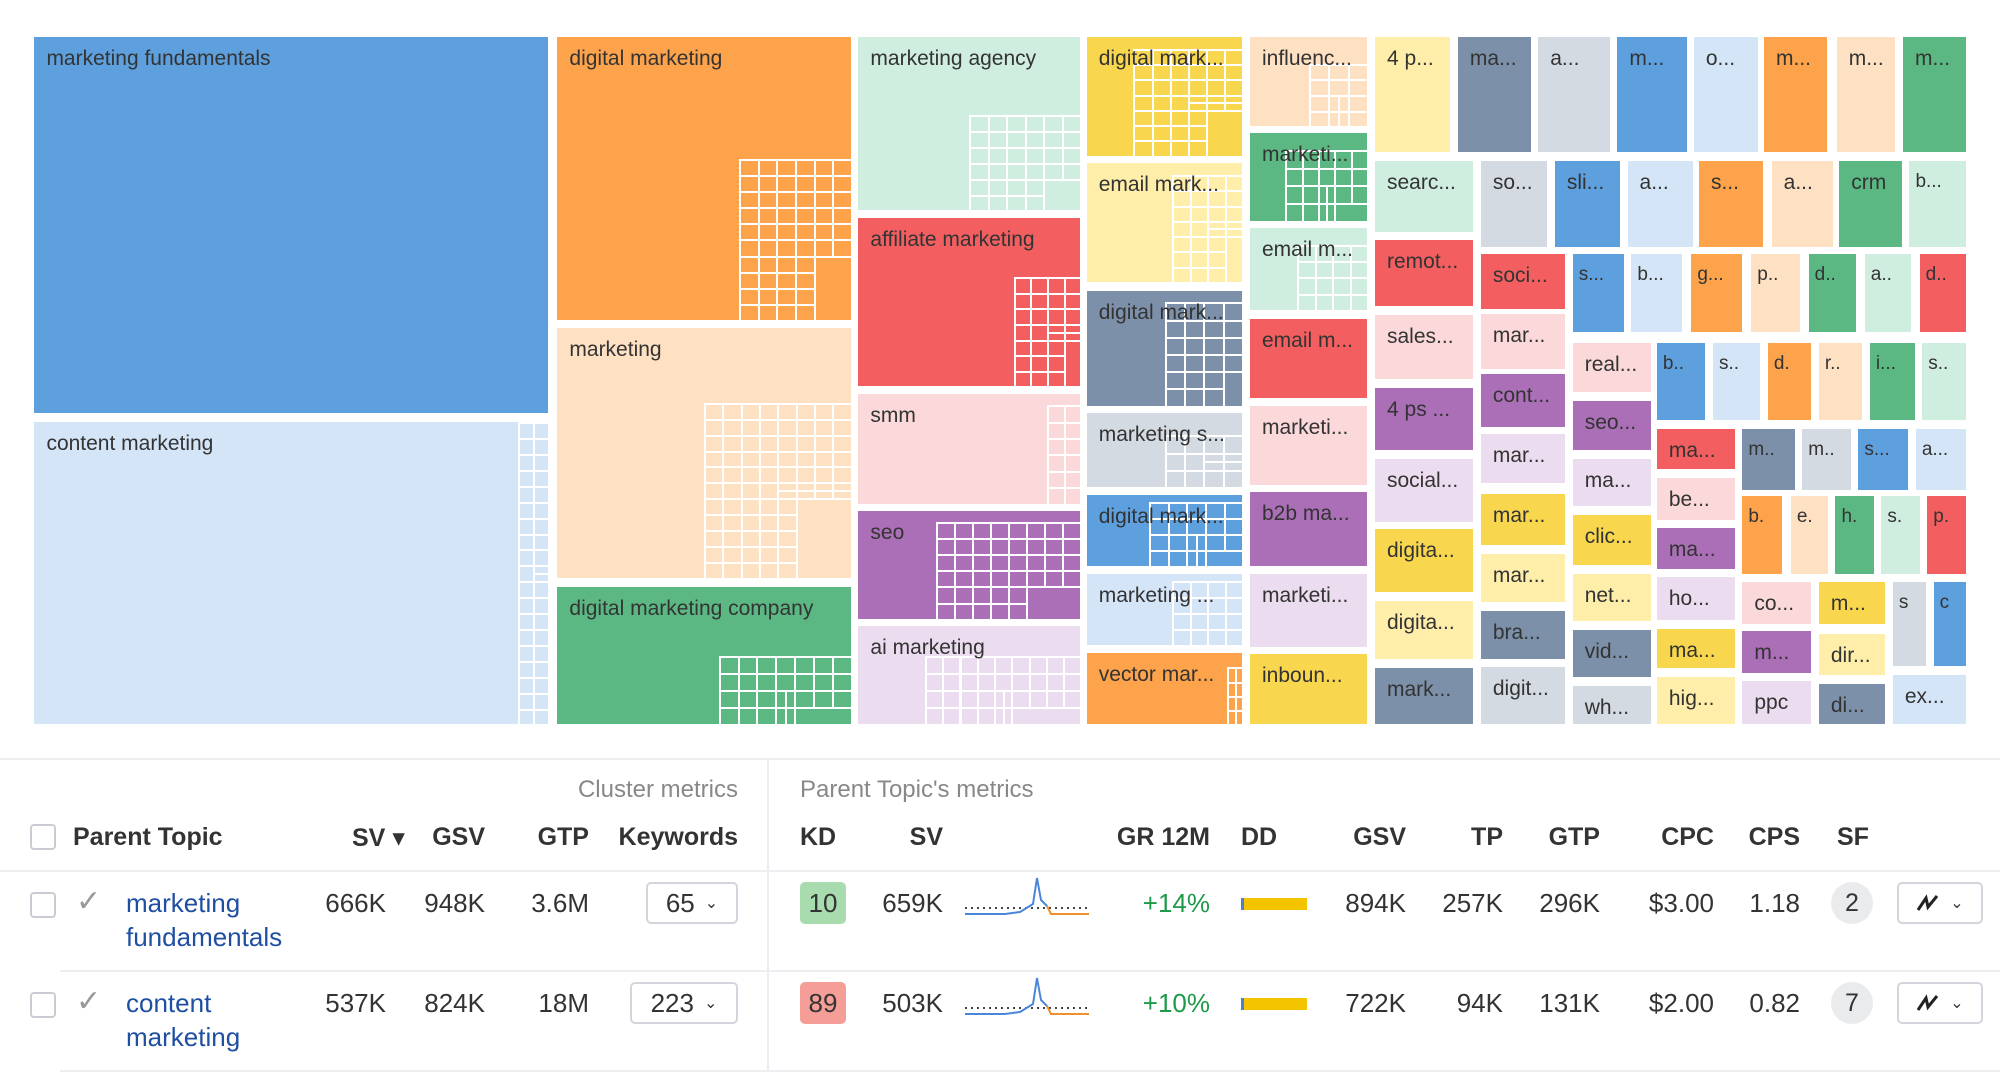 This screenshot has width=2000, height=1072. What do you see at coordinates (1852, 903) in the screenshot?
I see `sf-badge: 2` at bounding box center [1852, 903].